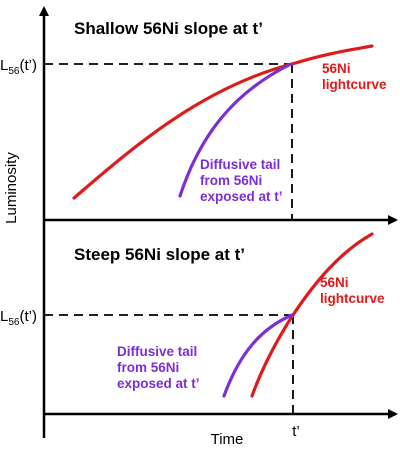  I want to click on top-ni-label: 56Ni lightcurve, so click(354, 76).